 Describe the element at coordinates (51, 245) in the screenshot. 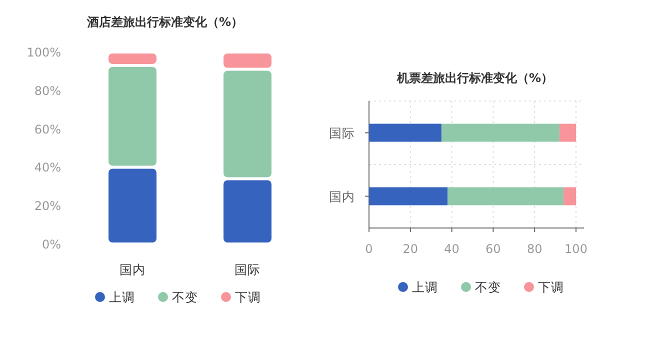

I see `y-tick-label: 0%` at that location.